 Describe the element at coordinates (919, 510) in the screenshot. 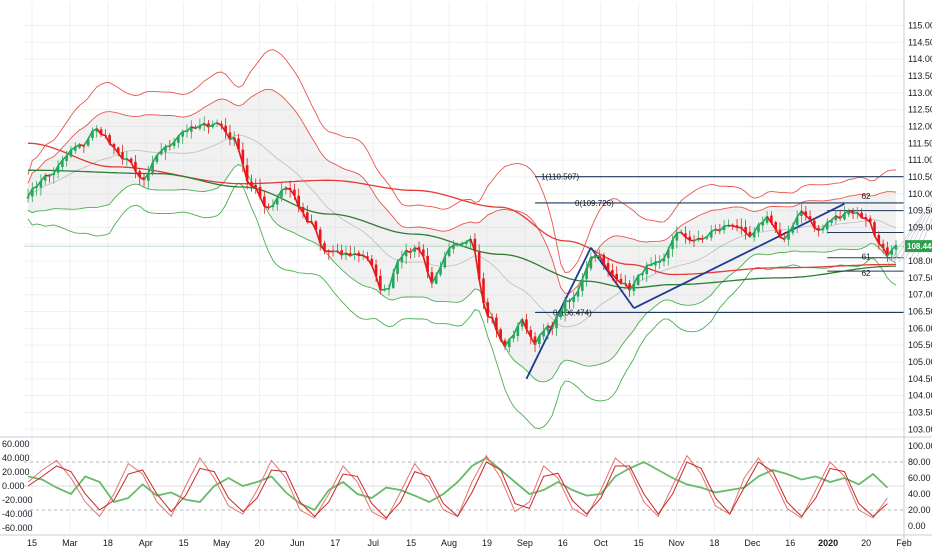

I see `oscillator-right-tick: 20.00` at that location.